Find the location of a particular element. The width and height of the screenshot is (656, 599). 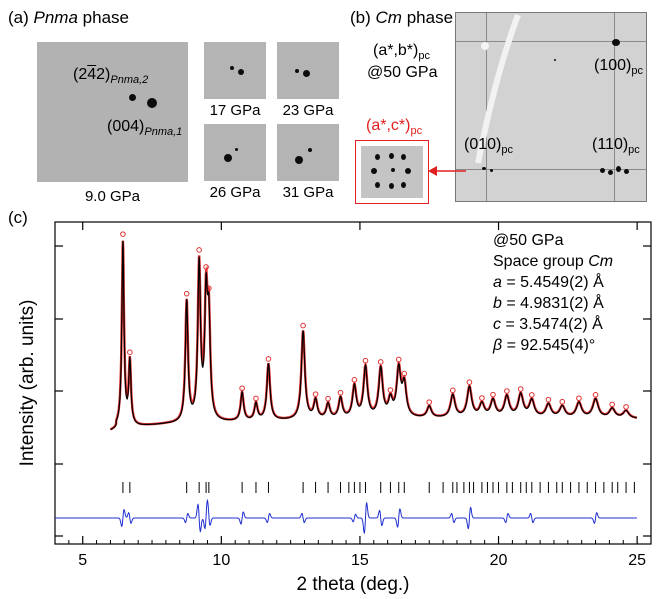

annotation-a: a = 5.4549(2) Å is located at coordinates (548, 282).